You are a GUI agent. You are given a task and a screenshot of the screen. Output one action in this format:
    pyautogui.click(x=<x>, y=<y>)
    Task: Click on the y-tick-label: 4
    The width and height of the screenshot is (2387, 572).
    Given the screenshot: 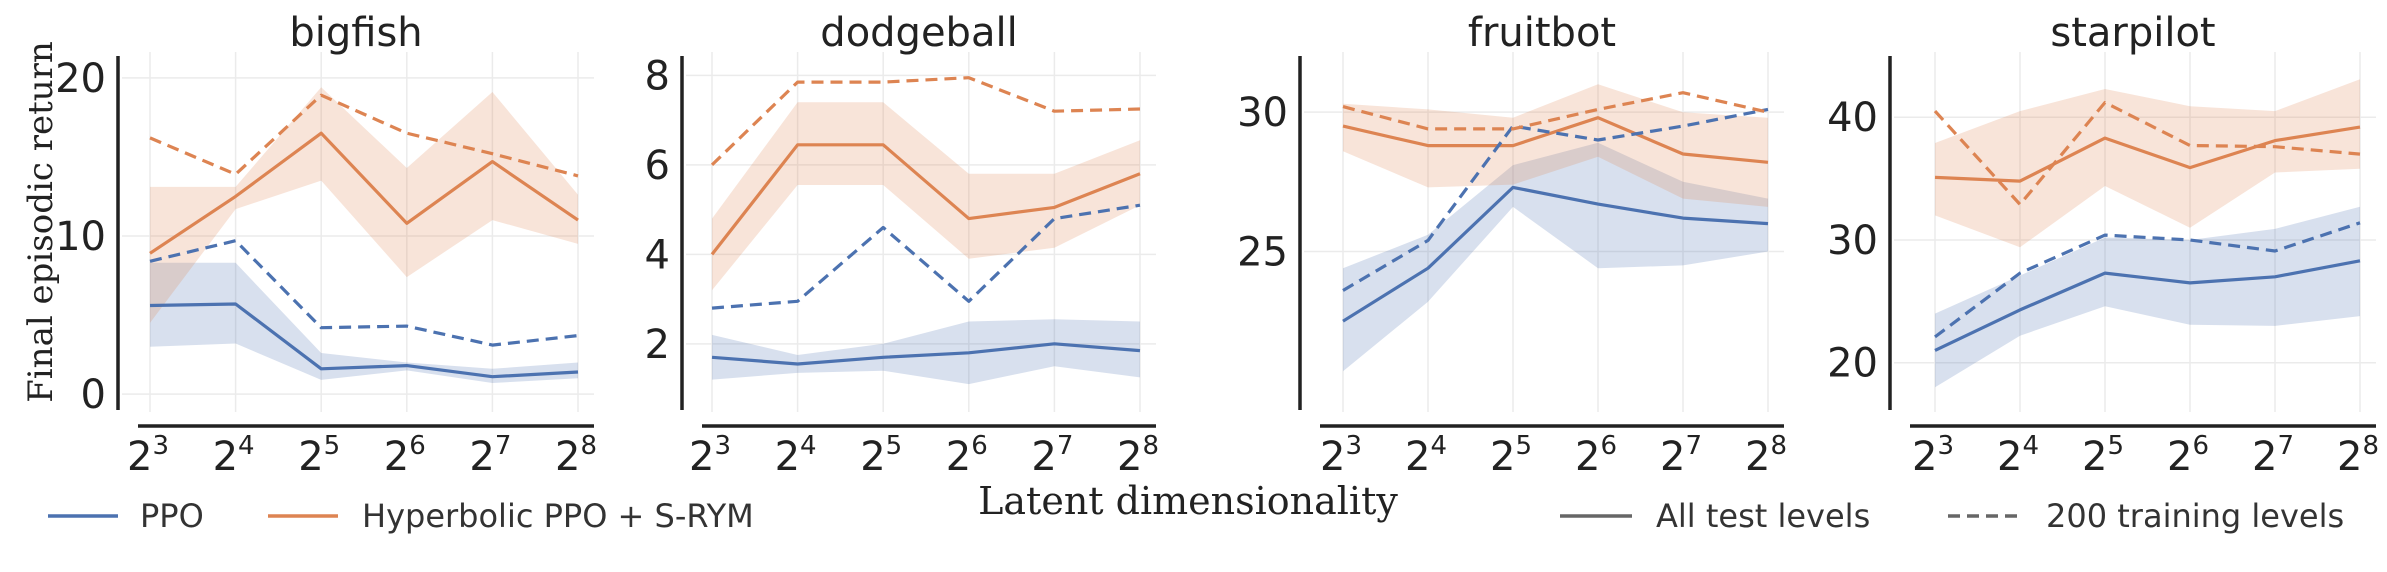 What is the action you would take?
    pyautogui.click(x=657, y=255)
    